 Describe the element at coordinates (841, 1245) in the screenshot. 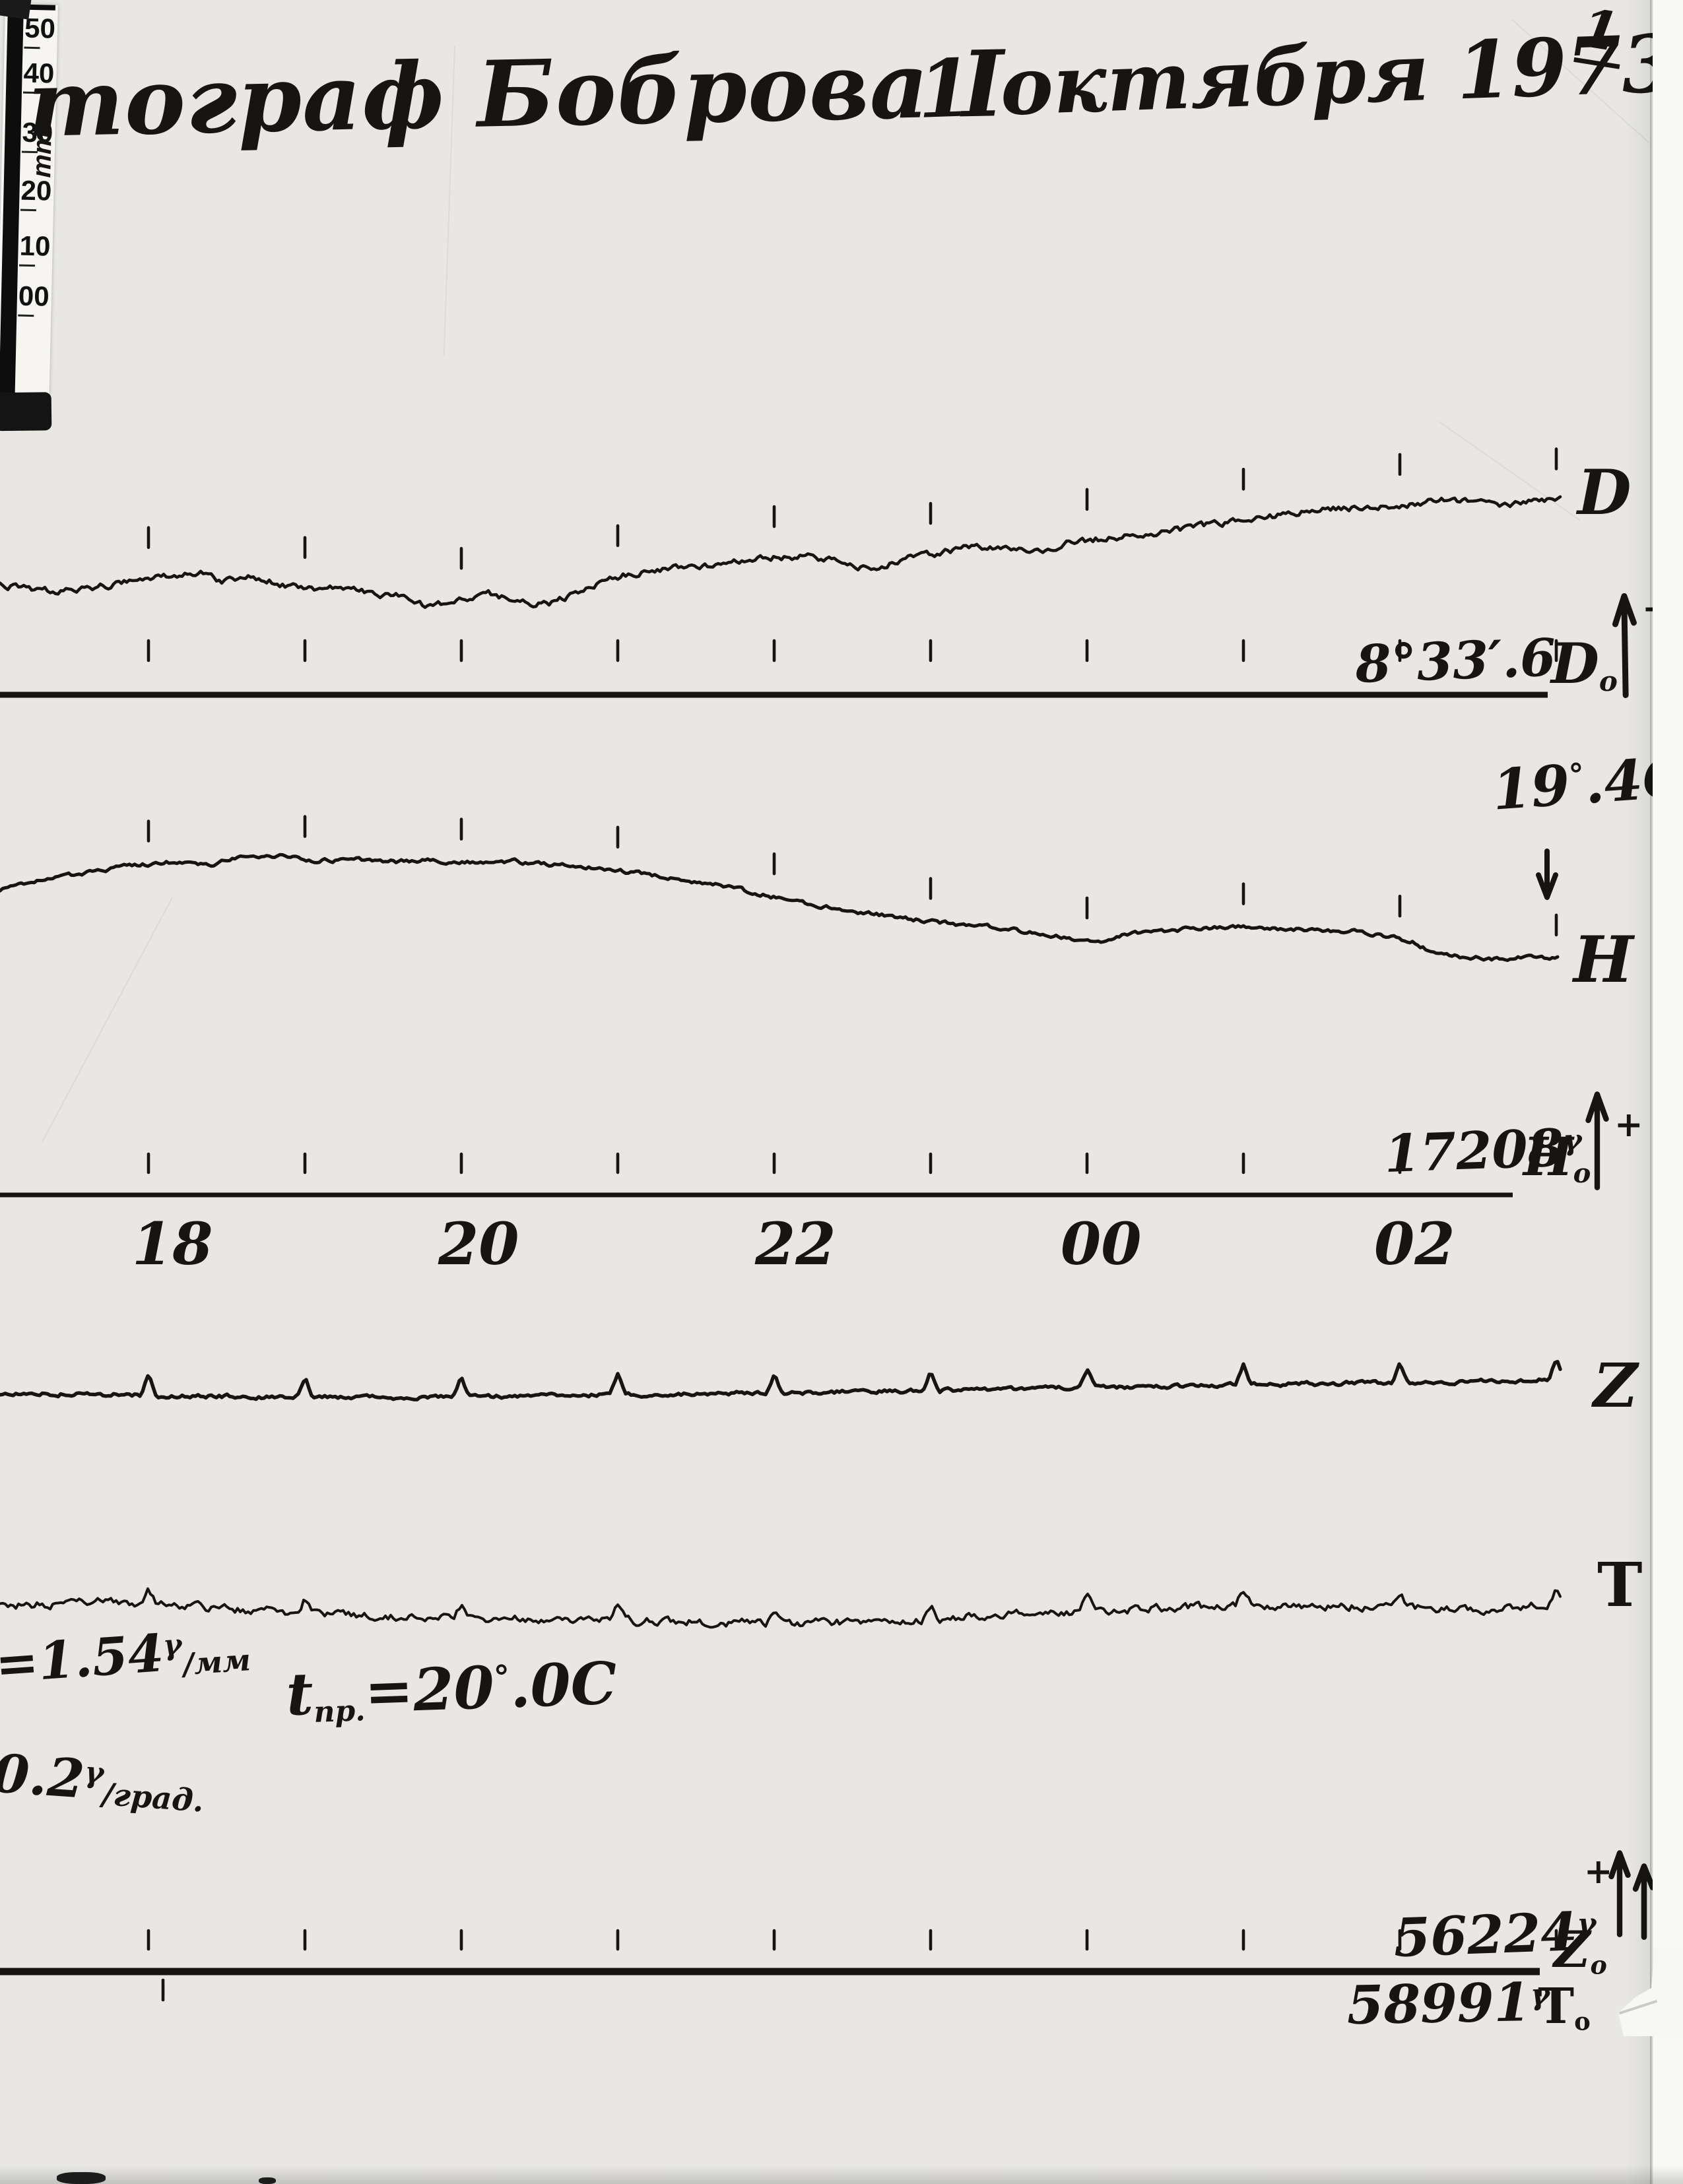

I see `time-axis-labels: 18 20 22 00 02` at that location.